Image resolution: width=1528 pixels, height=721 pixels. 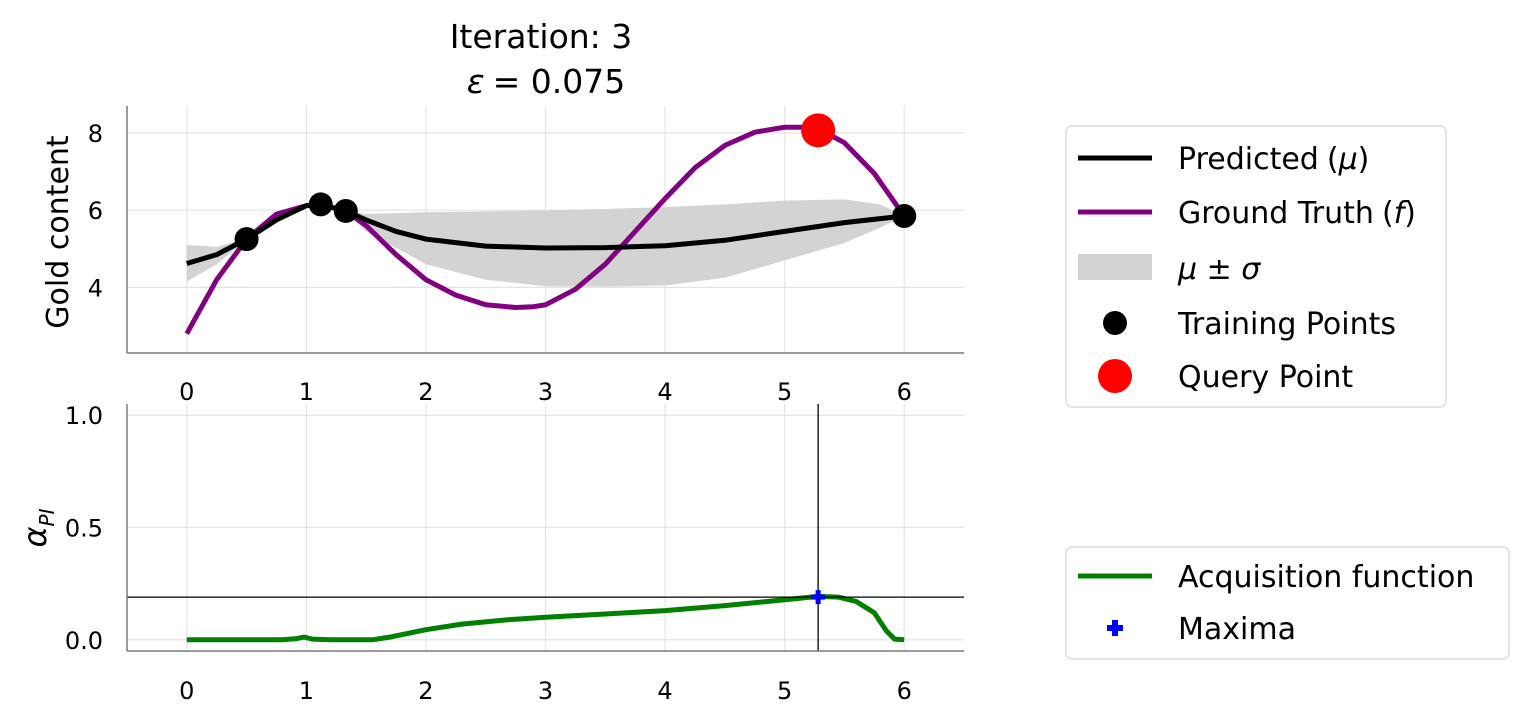 I want to click on maxima-marker, so click(x=818, y=597).